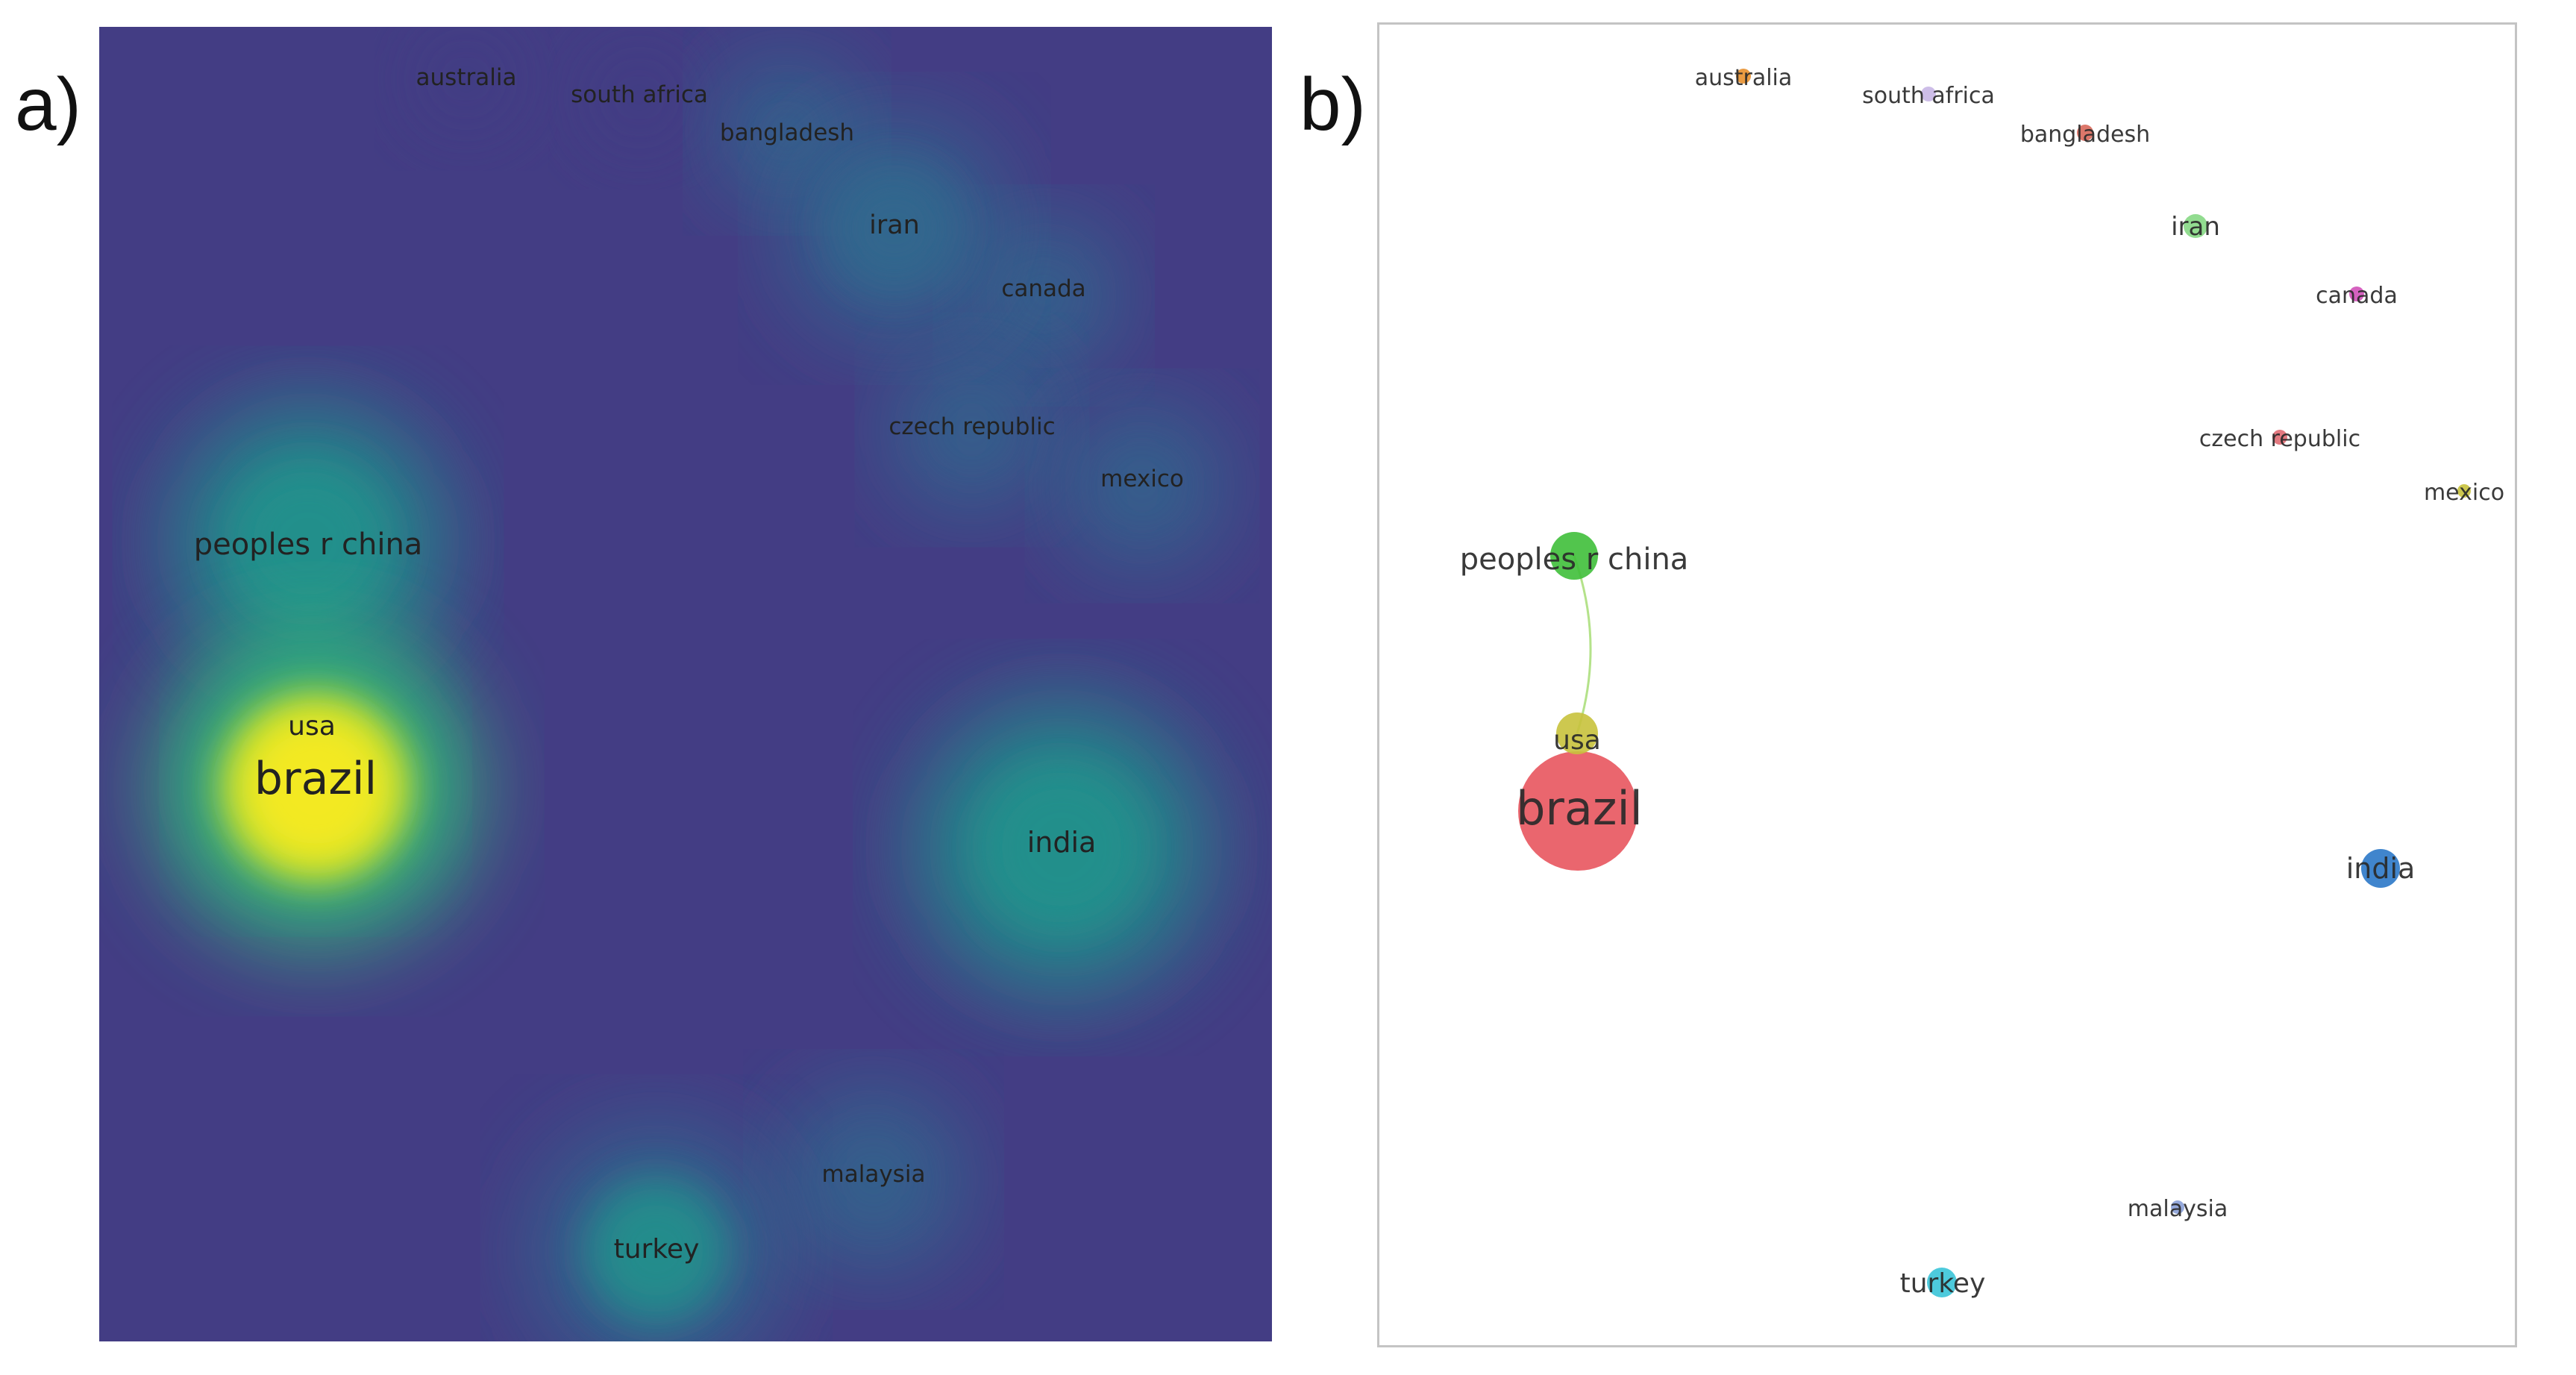 This screenshot has width=2576, height=1375. I want to click on density-label-malaysia: malaysia, so click(874, 1174).